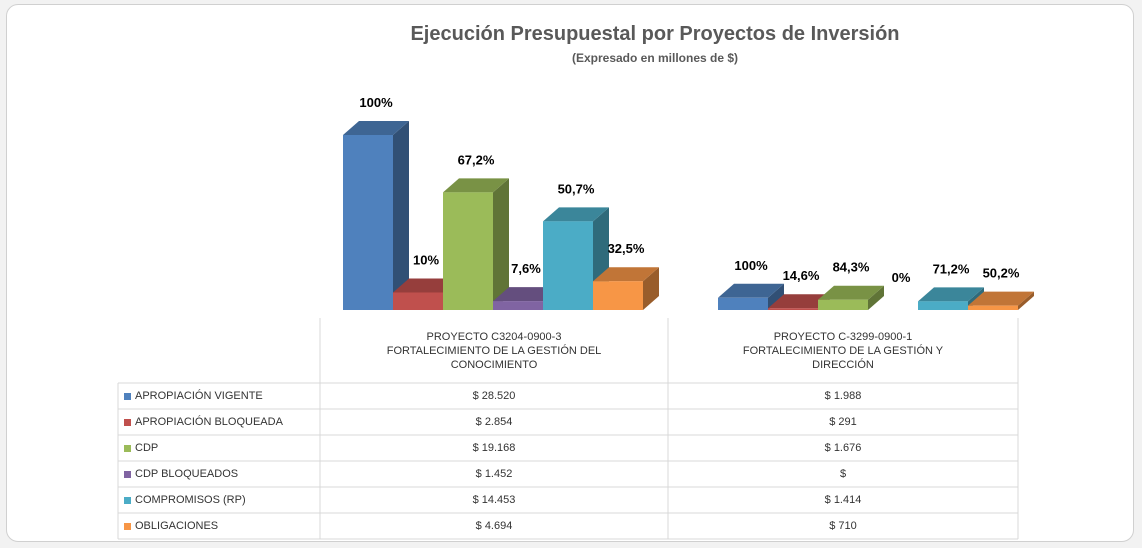  Describe the element at coordinates (476, 159) in the screenshot. I see `data-label: 67,2%` at that location.